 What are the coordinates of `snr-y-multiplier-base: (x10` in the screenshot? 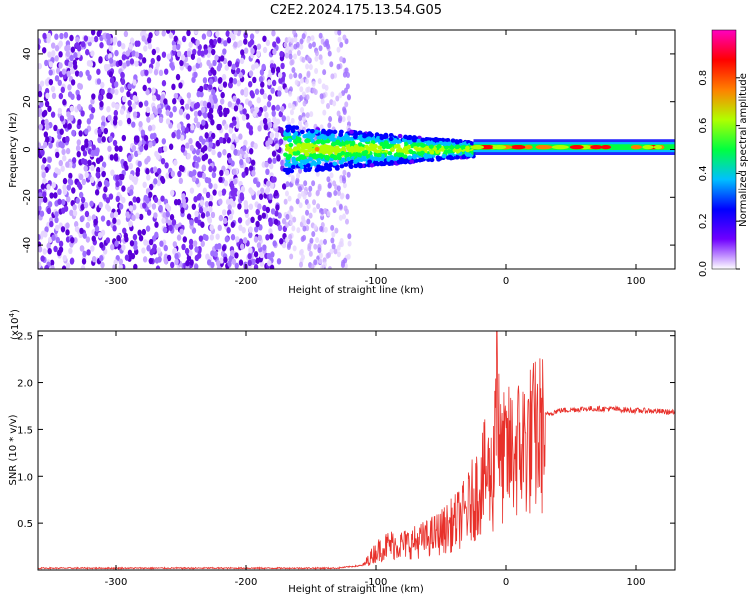 It's located at (15, 328).